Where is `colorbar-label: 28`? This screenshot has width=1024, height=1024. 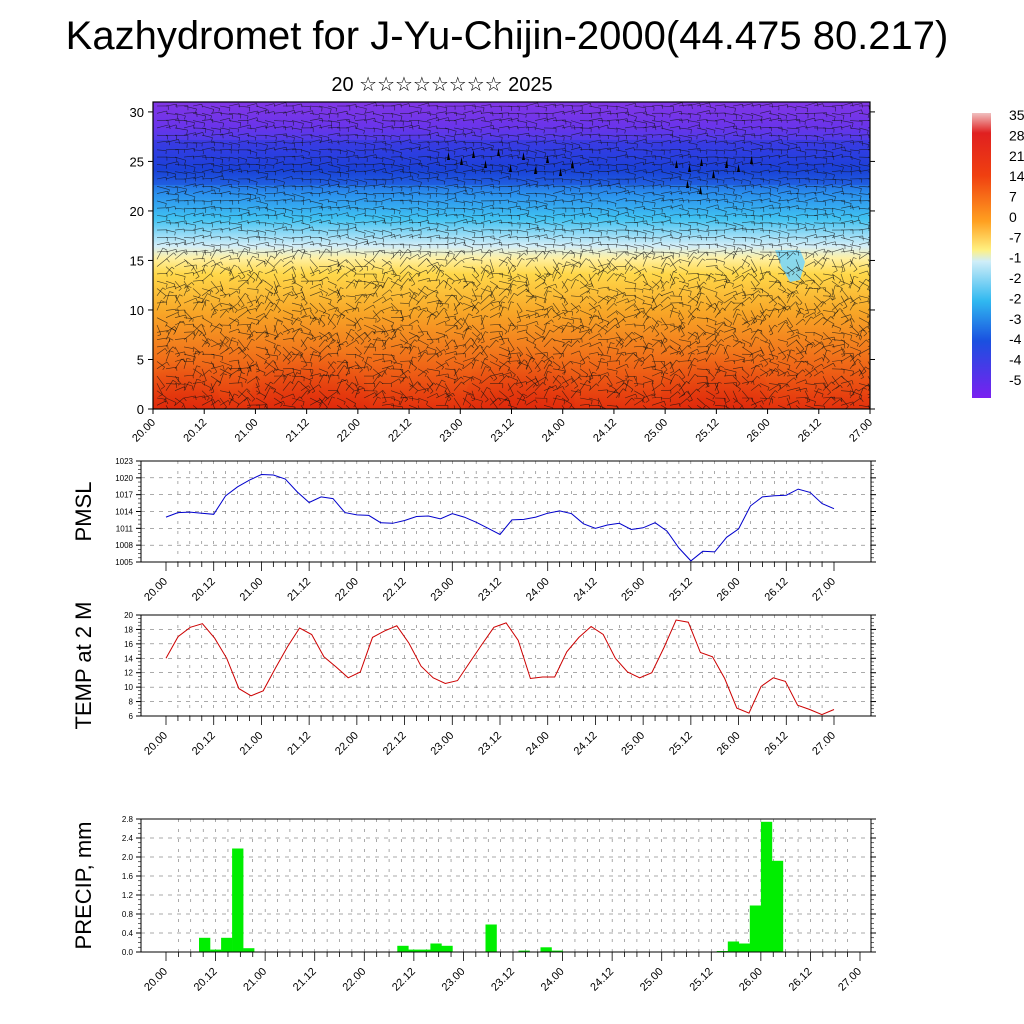 colorbar-label: 28 is located at coordinates (1016, 135).